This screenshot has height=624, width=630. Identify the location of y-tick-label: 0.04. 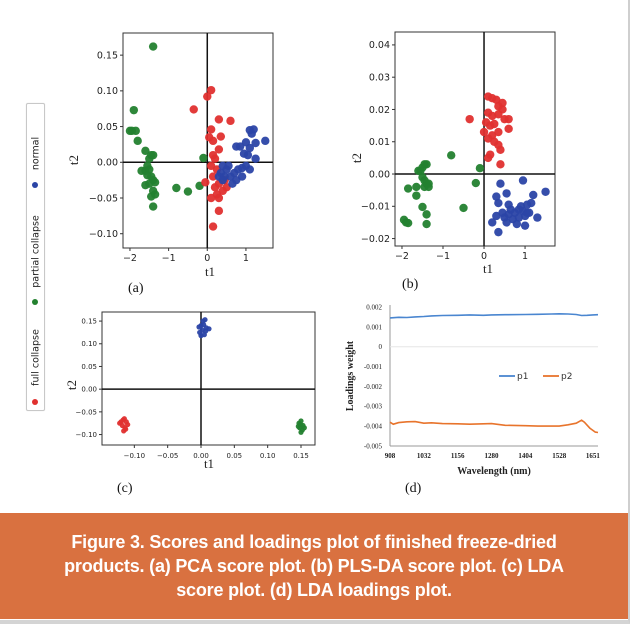
(379, 45).